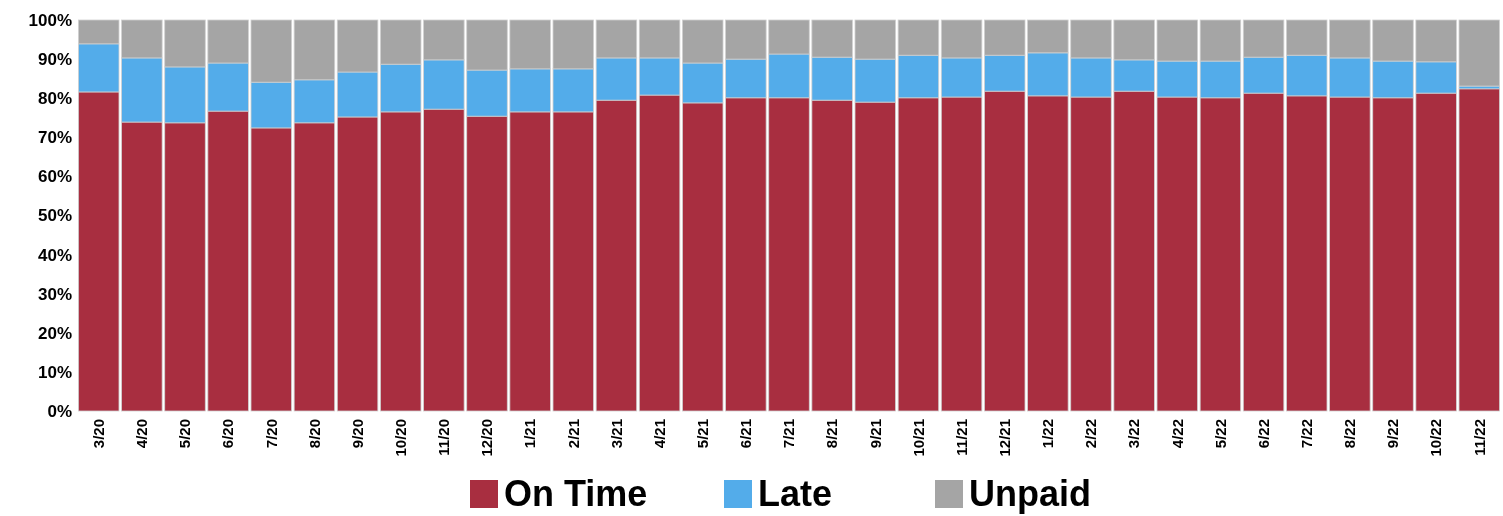 The image size is (1503, 516). I want to click on x-tick-label: 2/22, so click(1091, 434).